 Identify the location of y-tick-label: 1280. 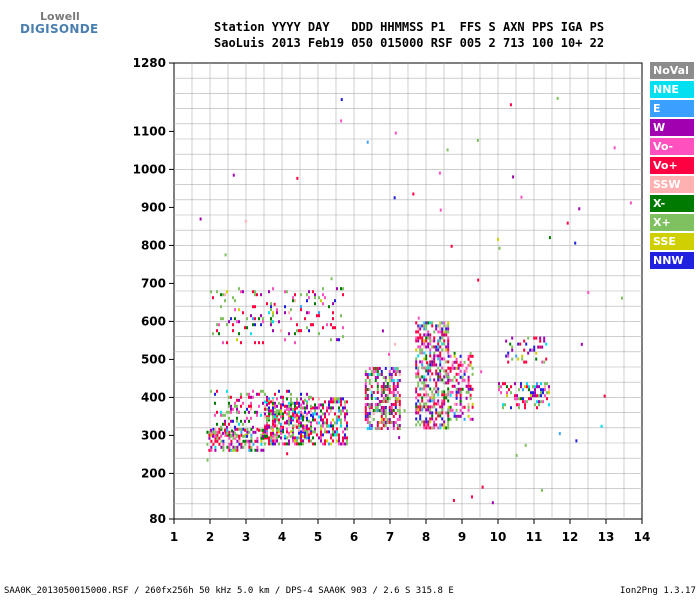
(149, 63).